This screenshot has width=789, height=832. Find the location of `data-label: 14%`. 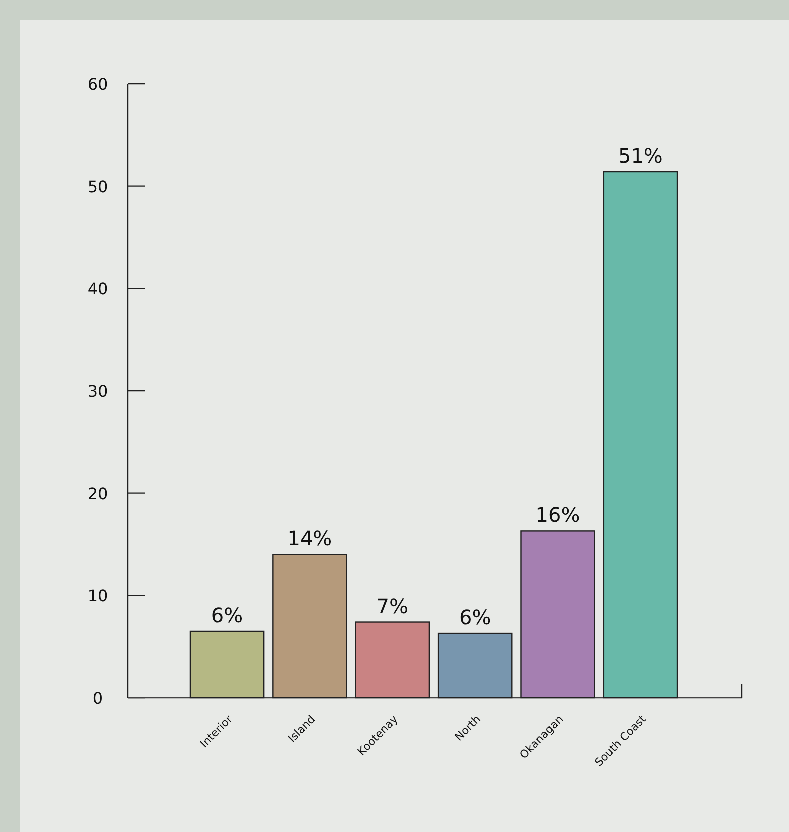

data-label: 14% is located at coordinates (310, 538).